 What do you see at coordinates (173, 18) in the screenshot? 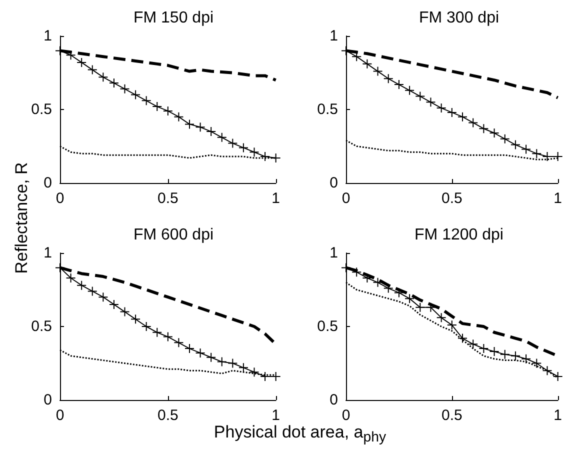
I see `chart-title: FM 150 dpi` at bounding box center [173, 18].